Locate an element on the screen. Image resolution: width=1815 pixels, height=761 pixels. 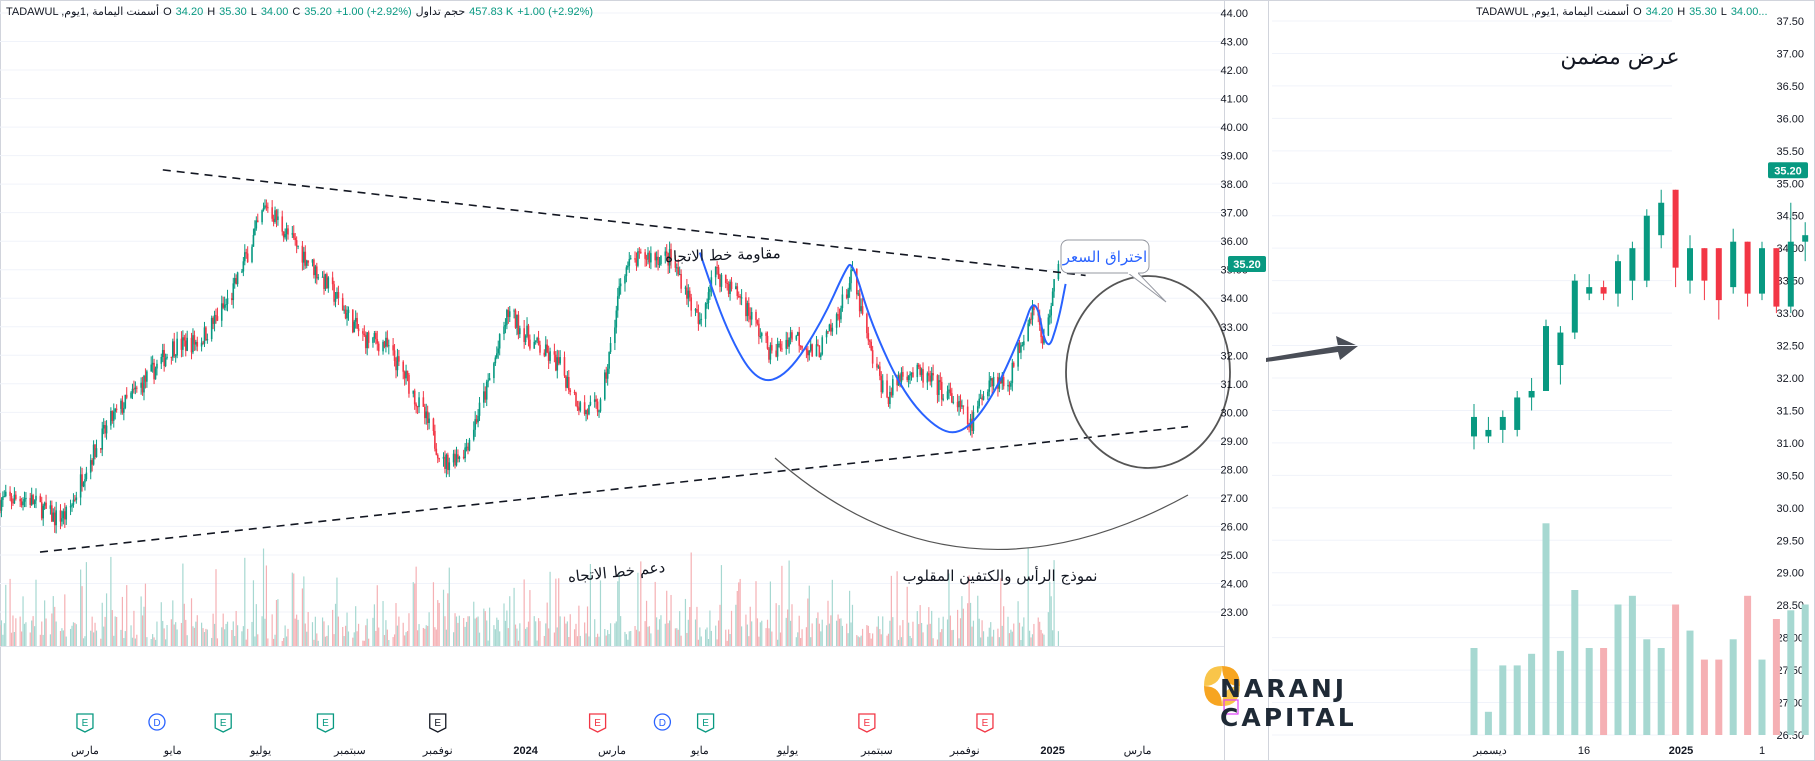
y-tick-label: 42.00 is located at coordinates (1234, 71).